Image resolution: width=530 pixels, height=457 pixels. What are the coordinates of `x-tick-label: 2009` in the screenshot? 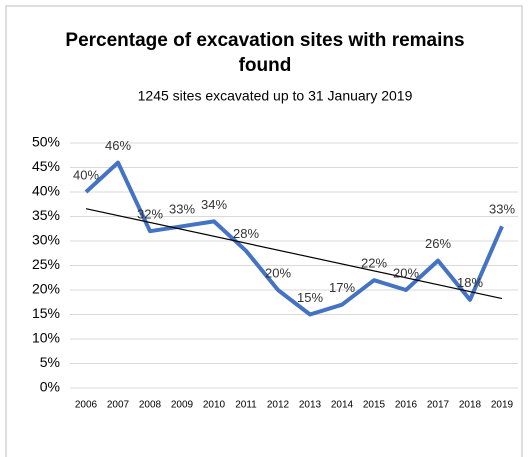 It's located at (182, 405).